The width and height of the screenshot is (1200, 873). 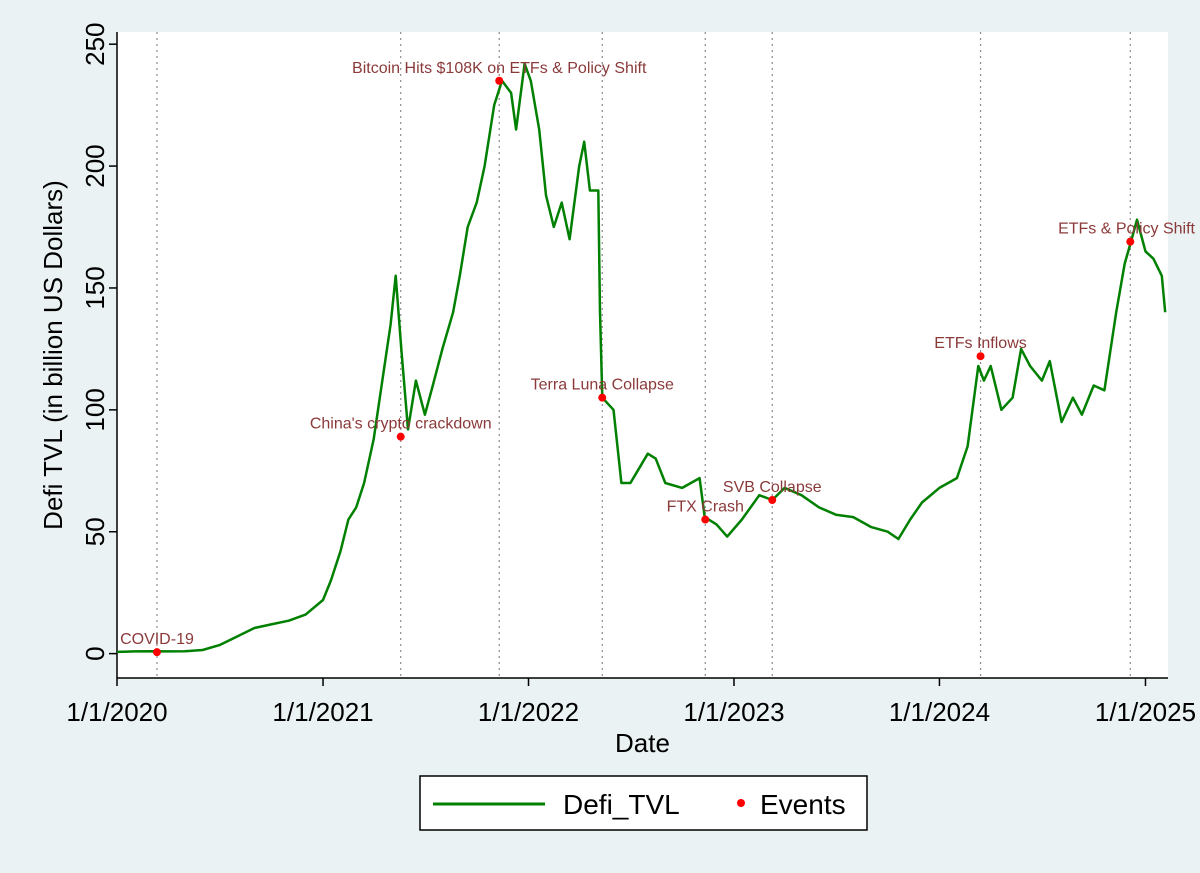 What do you see at coordinates (803, 804) in the screenshot?
I see `legend-label-events: Events` at bounding box center [803, 804].